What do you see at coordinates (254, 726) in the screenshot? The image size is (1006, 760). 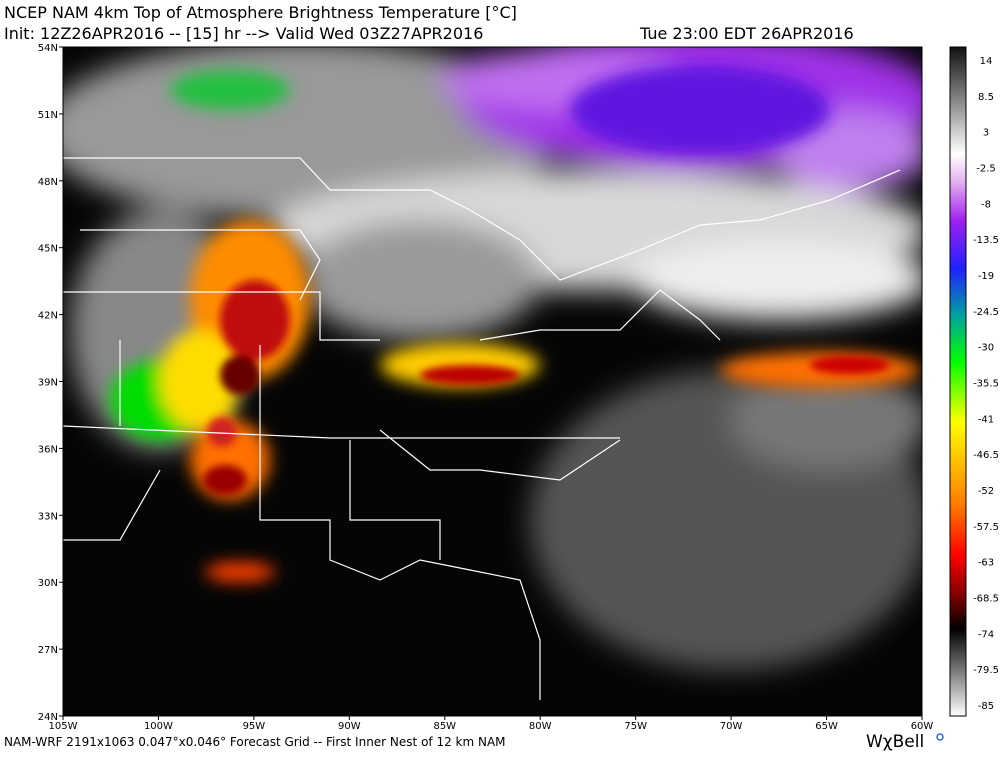 I see `lon-label: 95W` at bounding box center [254, 726].